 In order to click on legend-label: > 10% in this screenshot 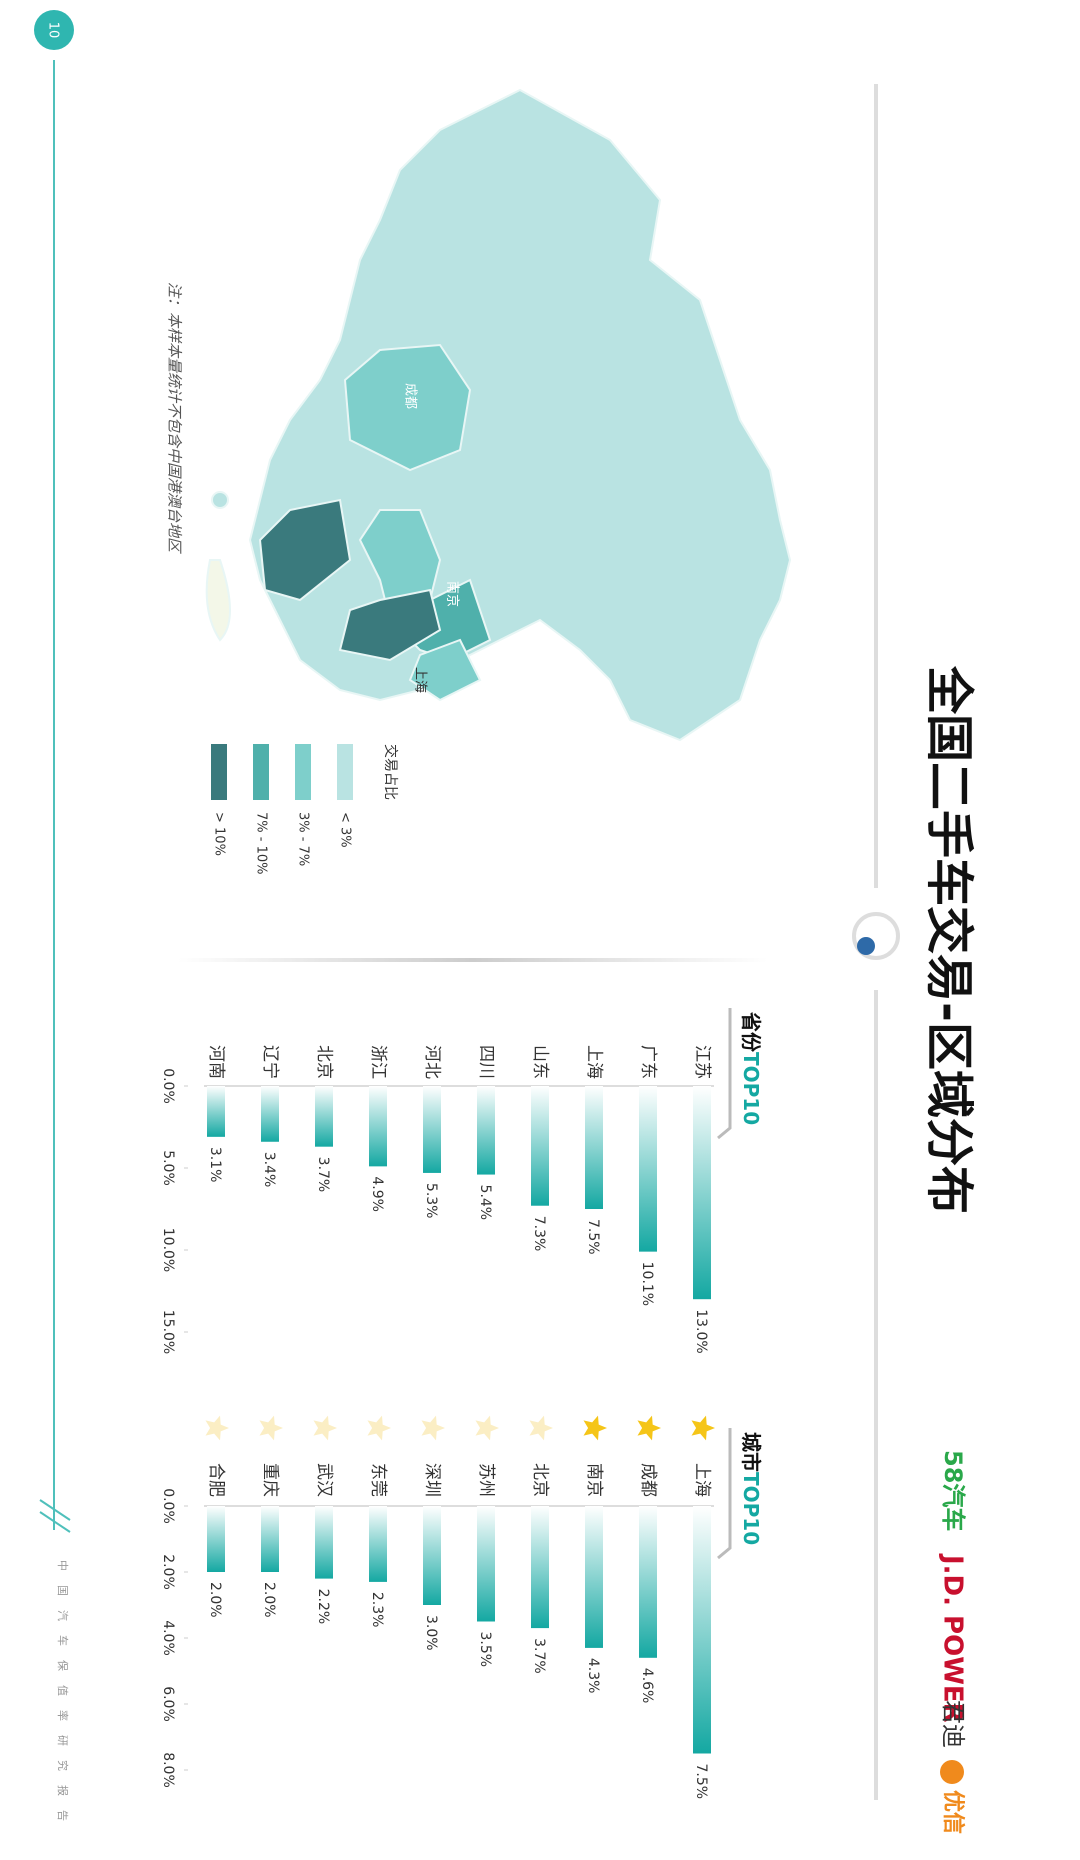, I will do `click(219, 834)`.